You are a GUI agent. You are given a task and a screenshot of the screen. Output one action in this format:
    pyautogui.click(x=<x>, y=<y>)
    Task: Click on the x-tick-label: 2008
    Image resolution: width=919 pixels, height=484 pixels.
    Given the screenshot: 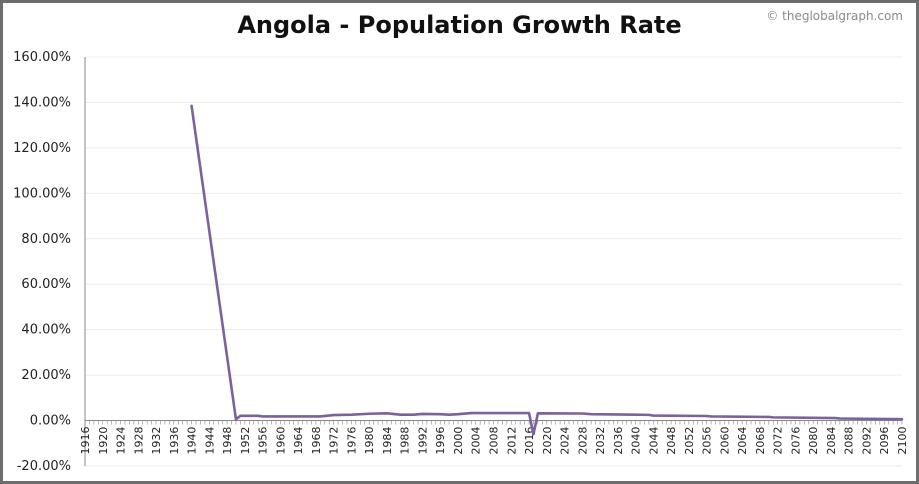 What is the action you would take?
    pyautogui.click(x=494, y=441)
    